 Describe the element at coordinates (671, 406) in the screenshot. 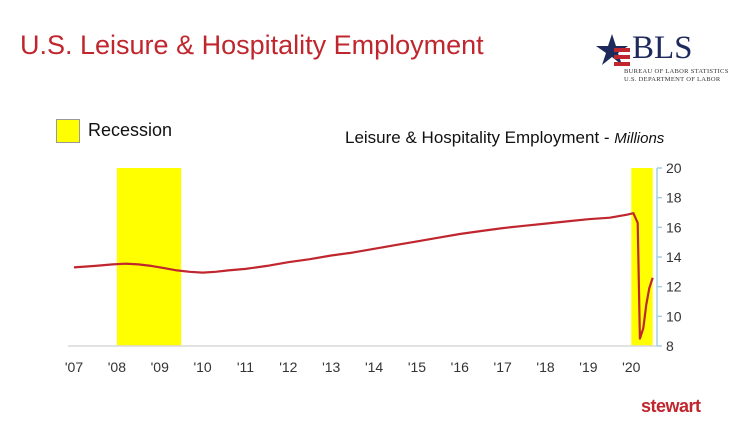

I see `stewart-logo: stewart` at that location.